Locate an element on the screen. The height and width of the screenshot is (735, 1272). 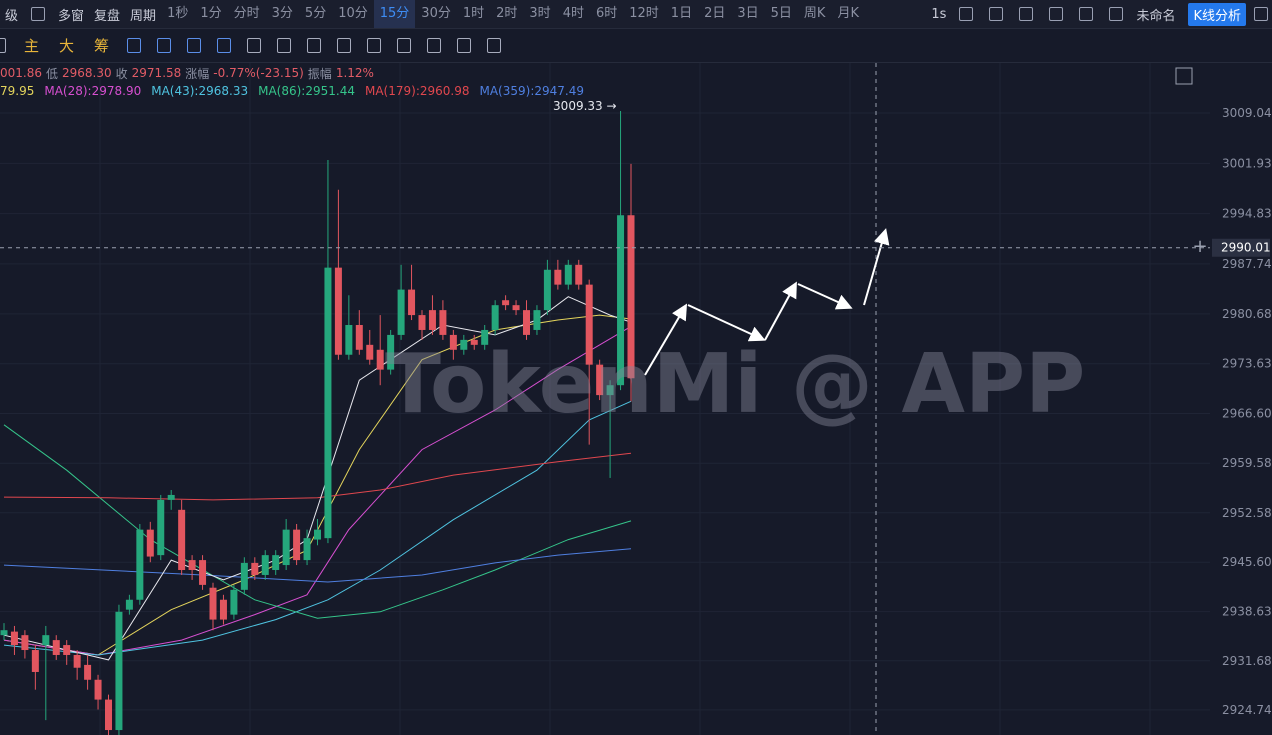
speed: 1s is located at coordinates (939, 14).